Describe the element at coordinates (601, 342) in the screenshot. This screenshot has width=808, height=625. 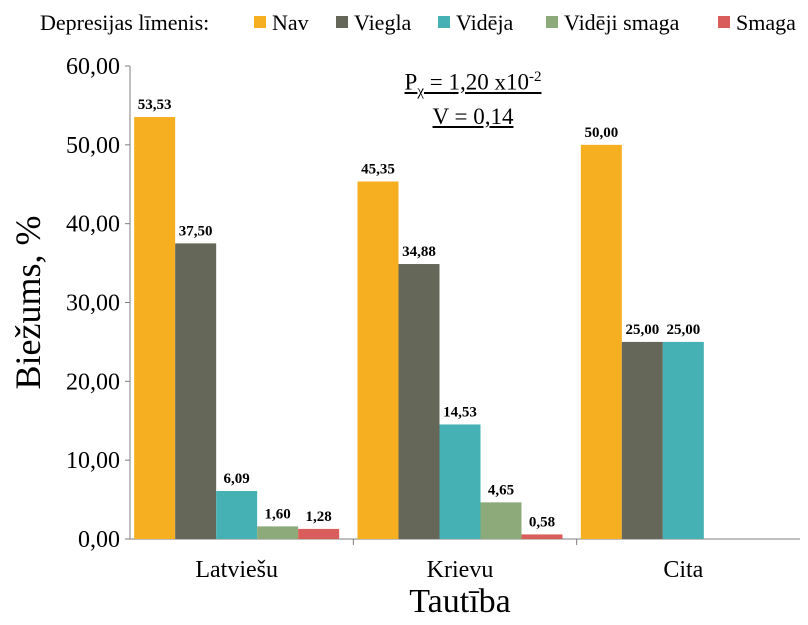
I see `bar-cita-nav` at that location.